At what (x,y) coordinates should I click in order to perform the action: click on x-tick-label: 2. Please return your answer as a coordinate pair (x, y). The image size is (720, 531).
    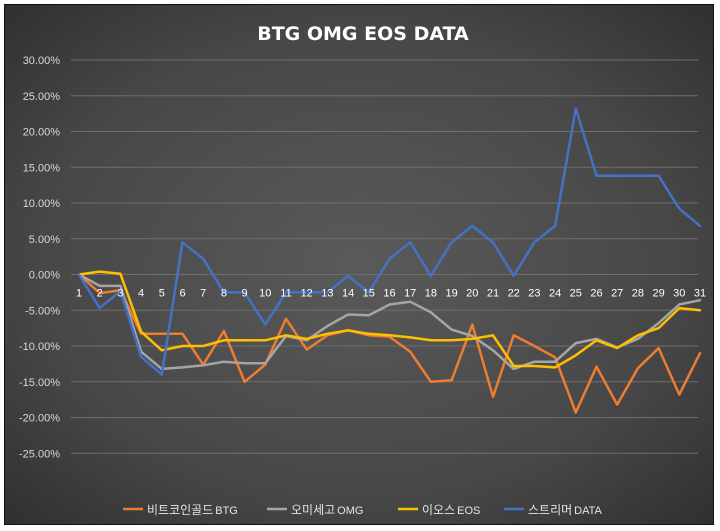
    Looking at the image, I should click on (100, 294).